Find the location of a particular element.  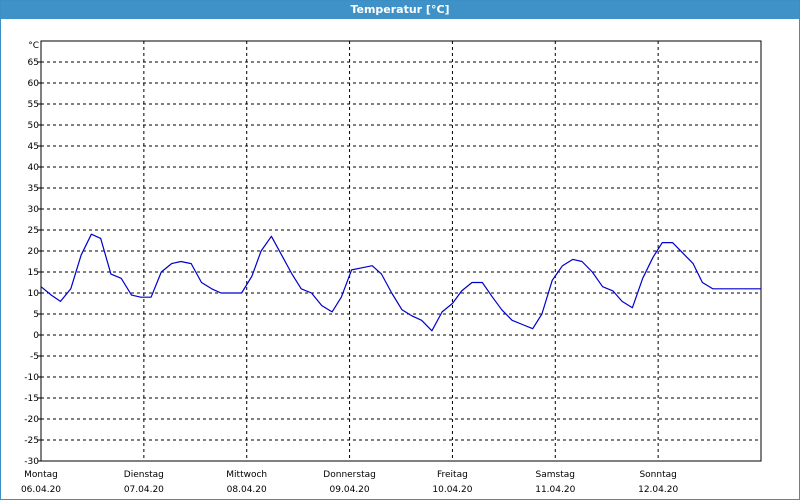

date-label: 07.04.20 is located at coordinates (144, 490).